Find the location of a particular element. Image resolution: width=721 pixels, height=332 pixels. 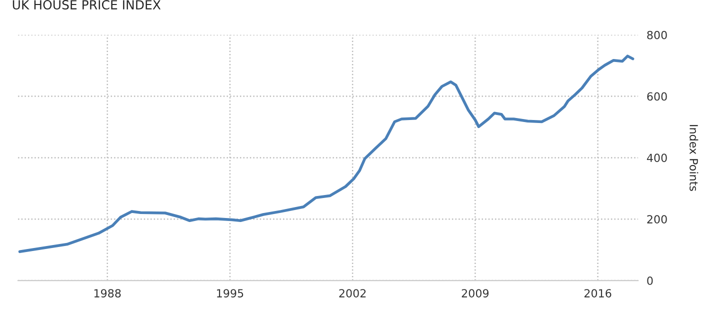

y-tick-label: 0 is located at coordinates (650, 280).